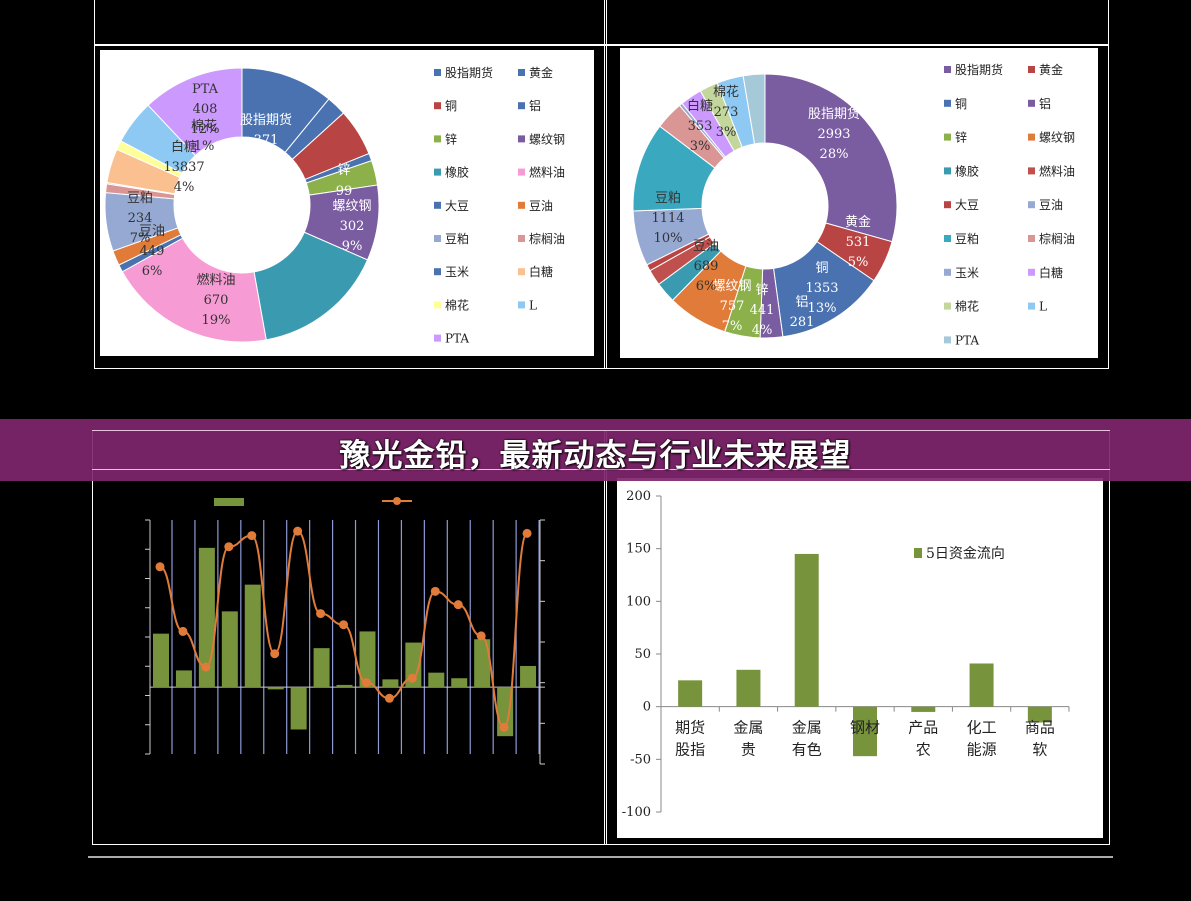 Image resolution: width=1191 pixels, height=901 pixels. I want to click on donut-data-label: 锌, so click(761, 290).